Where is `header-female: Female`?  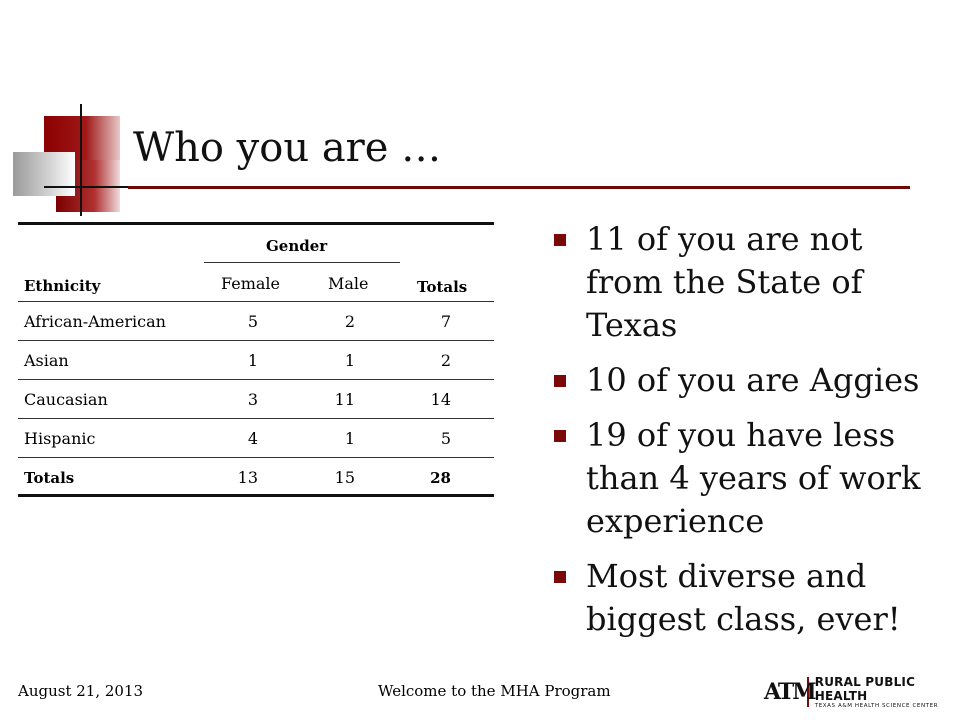
header-female: Female is located at coordinates (250, 283).